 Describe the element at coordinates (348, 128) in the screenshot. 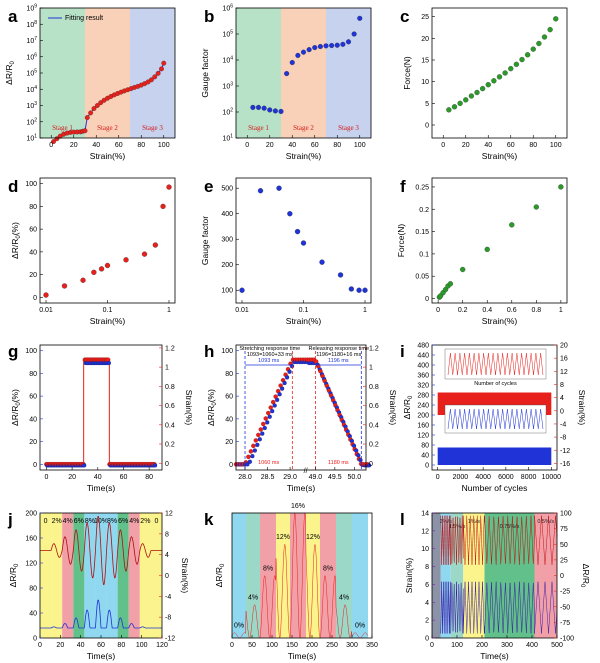

I see `panel-b-stage-label: Stage 3` at that location.